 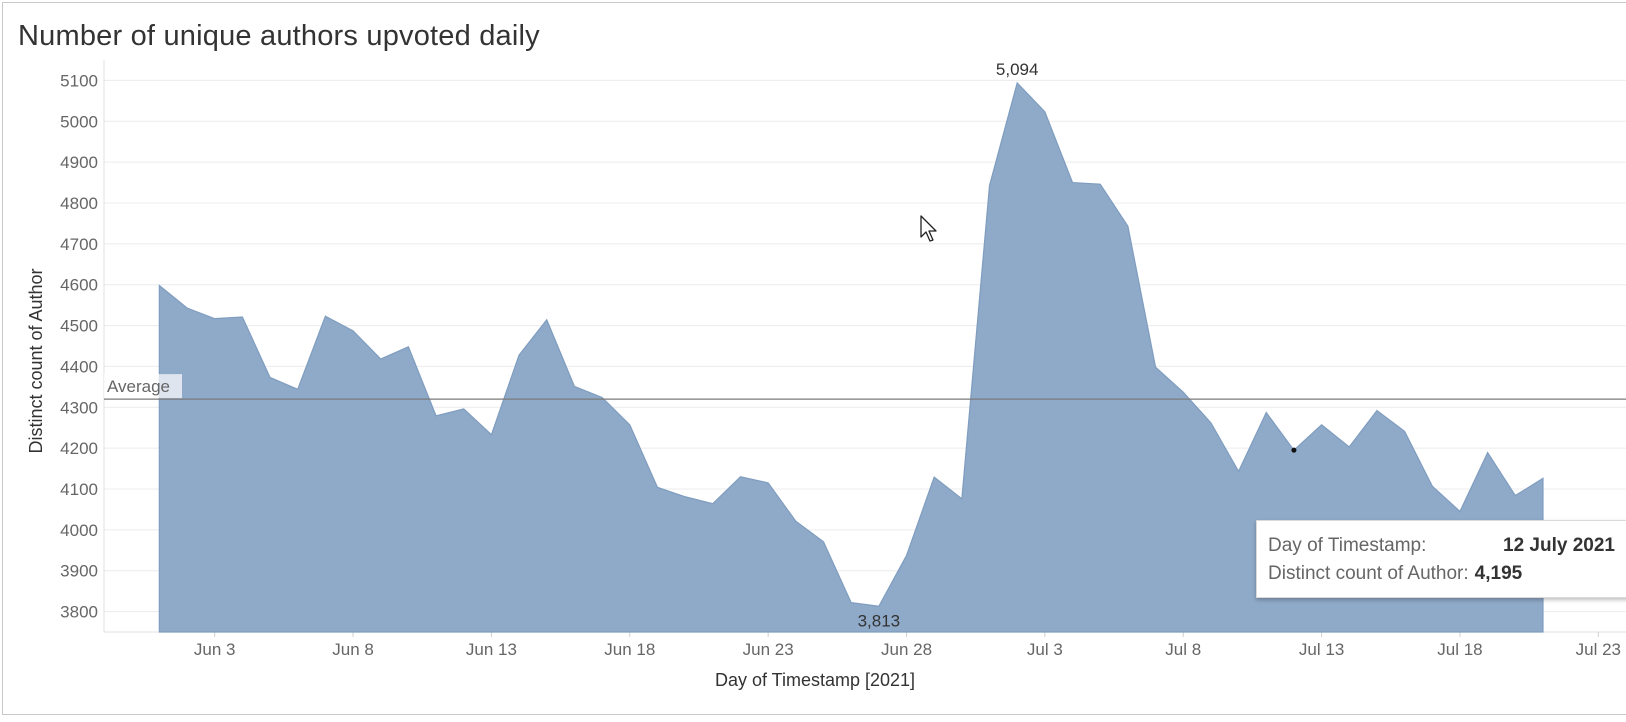 I want to click on mouse-pointer-icon, so click(x=928, y=228).